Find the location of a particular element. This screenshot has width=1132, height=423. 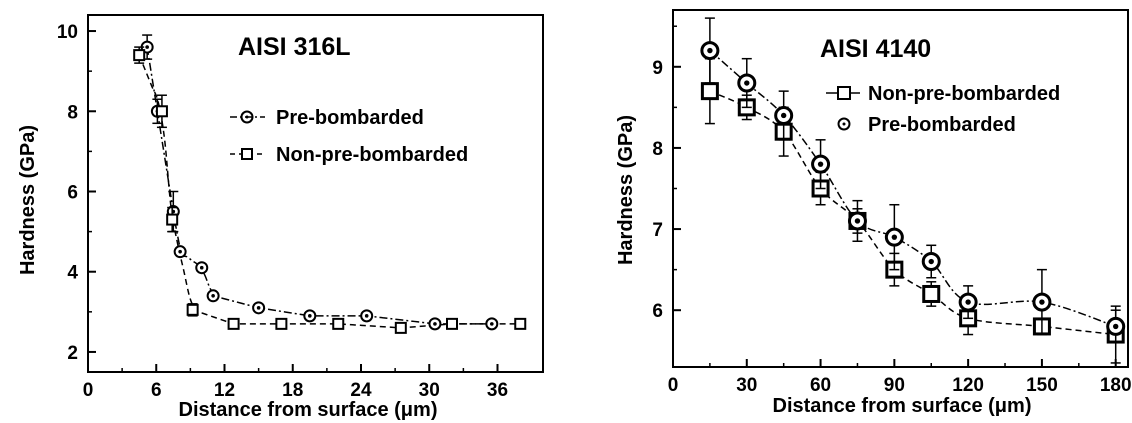

panel-4140-legend-label-non-pre-bombarded: Non-pre-bombarded is located at coordinates (964, 94).